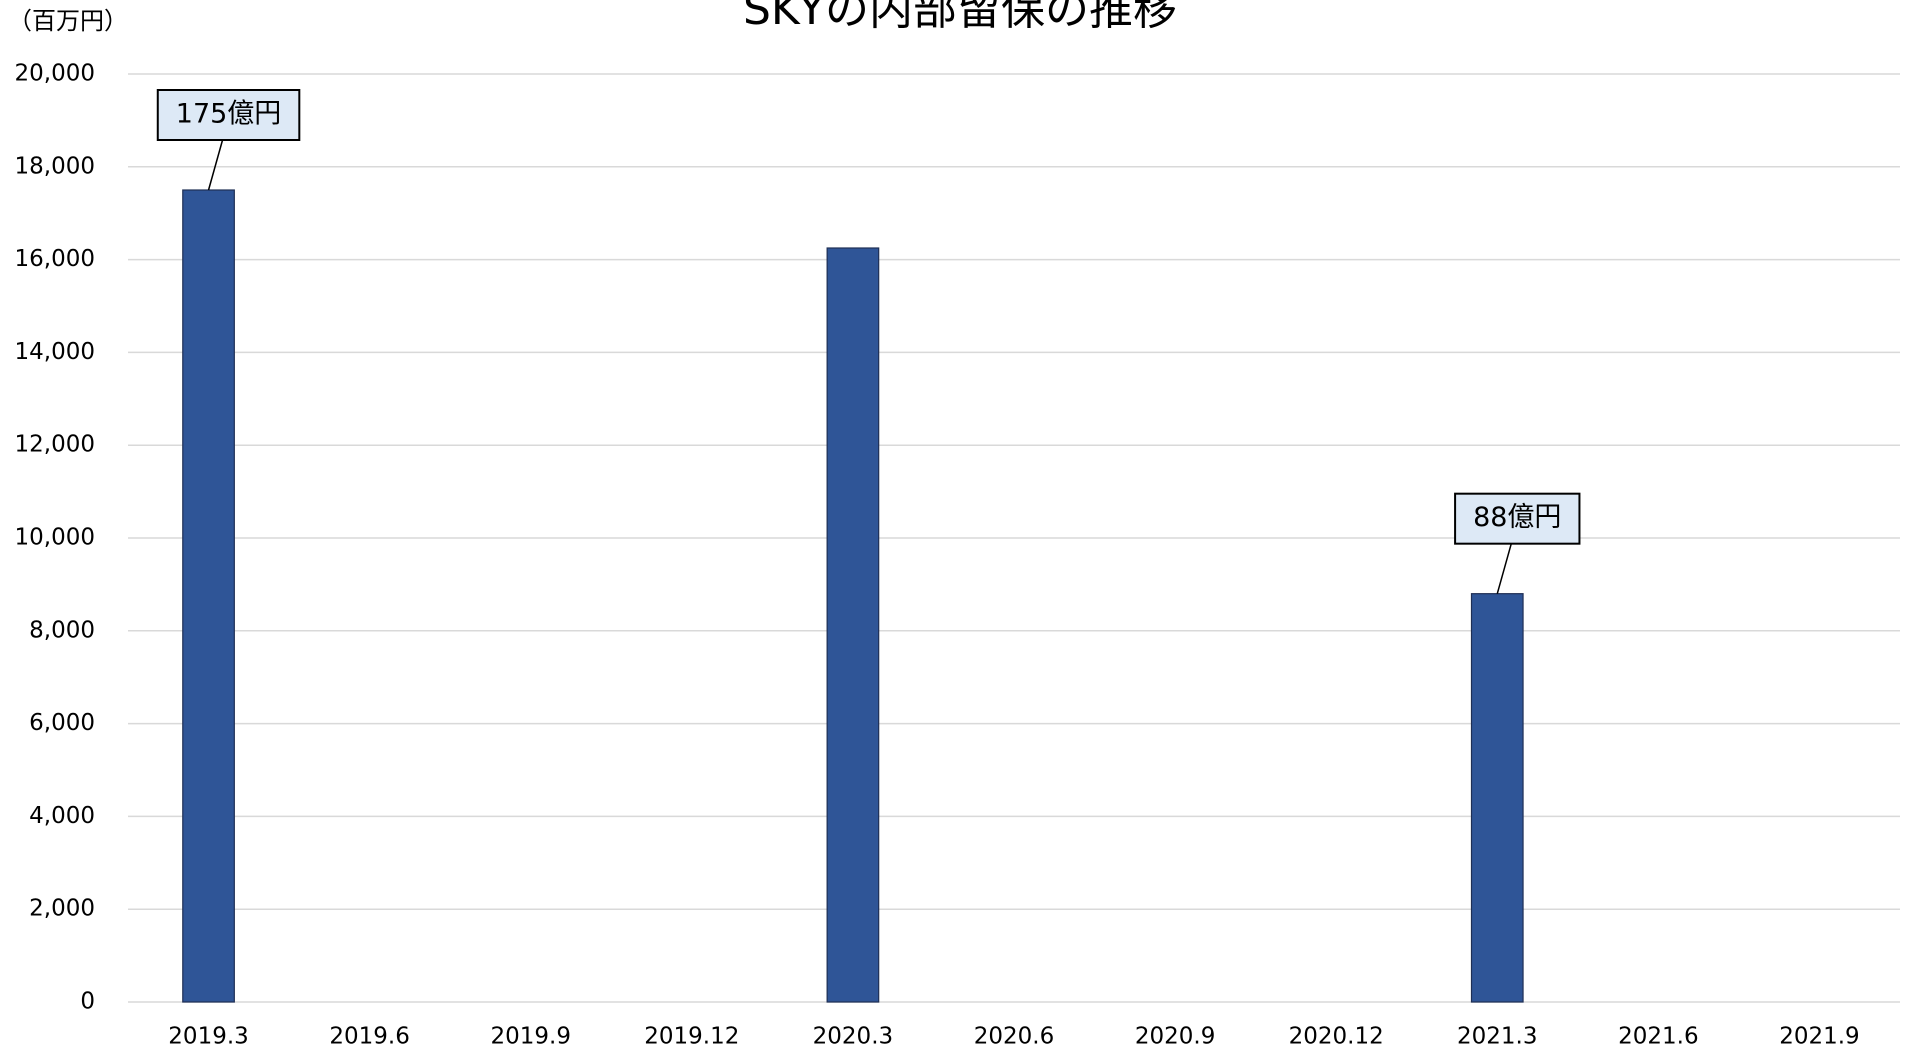  I want to click on x-tick-label: 2020.9, so click(1175, 1037).